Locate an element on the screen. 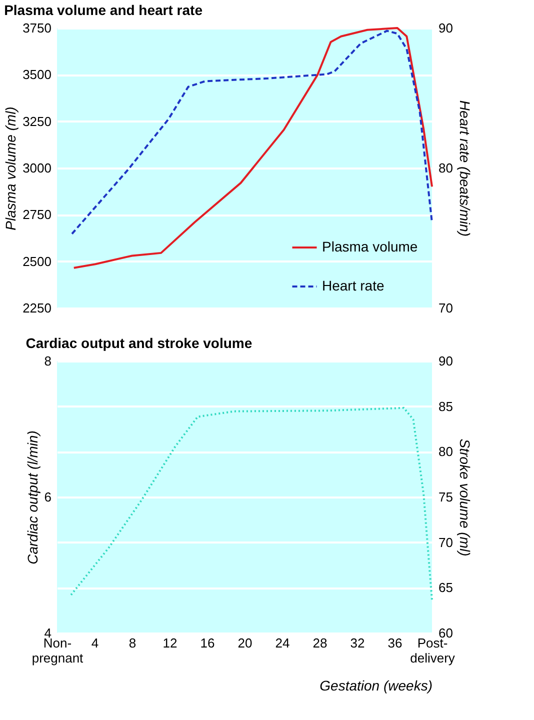 Image resolution: width=534 pixels, height=720 pixels. x-tick-label: 32 is located at coordinates (357, 643).